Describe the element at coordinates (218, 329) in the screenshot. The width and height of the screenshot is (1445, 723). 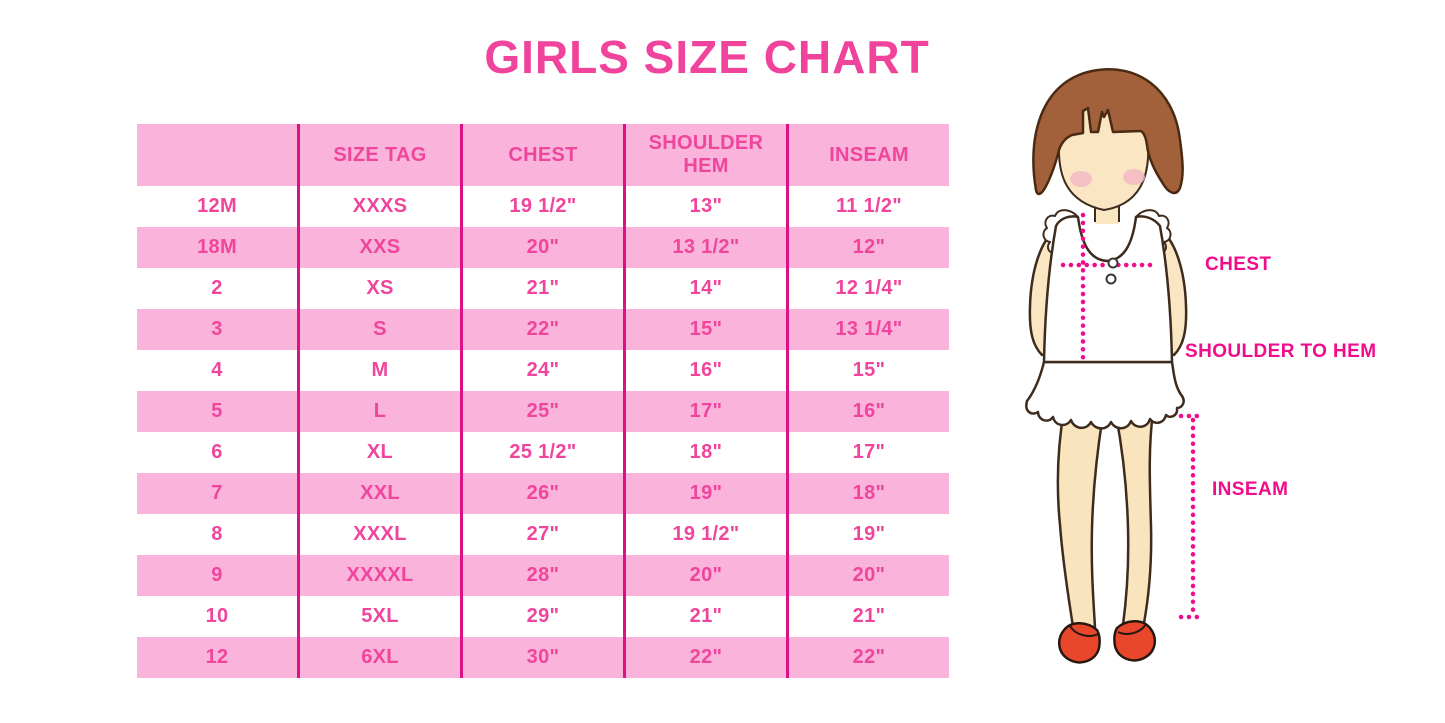
I see `size-cell: 3` at that location.